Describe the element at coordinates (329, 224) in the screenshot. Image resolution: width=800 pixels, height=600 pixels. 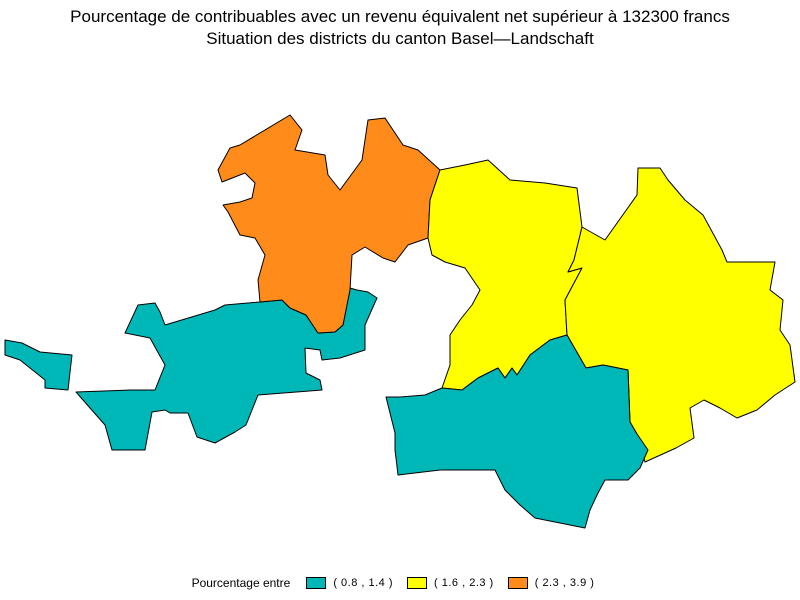
I see `district-north-orange` at that location.